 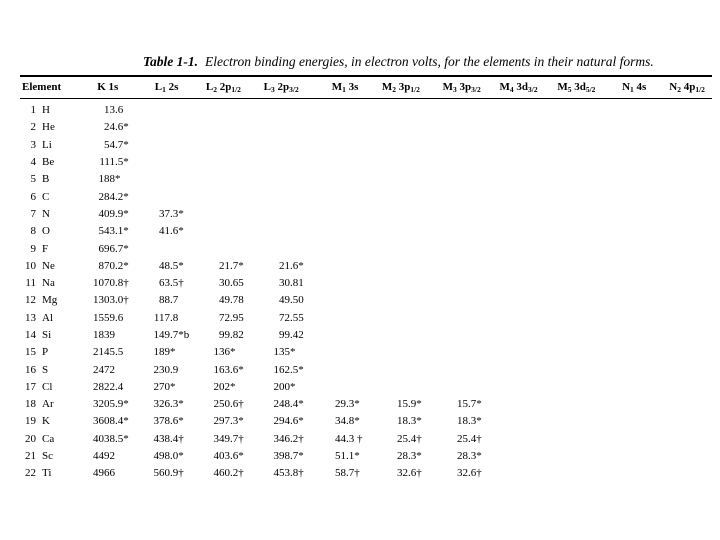 What do you see at coordinates (291, 317) in the screenshot?
I see `value-cell: 72.55` at bounding box center [291, 317].